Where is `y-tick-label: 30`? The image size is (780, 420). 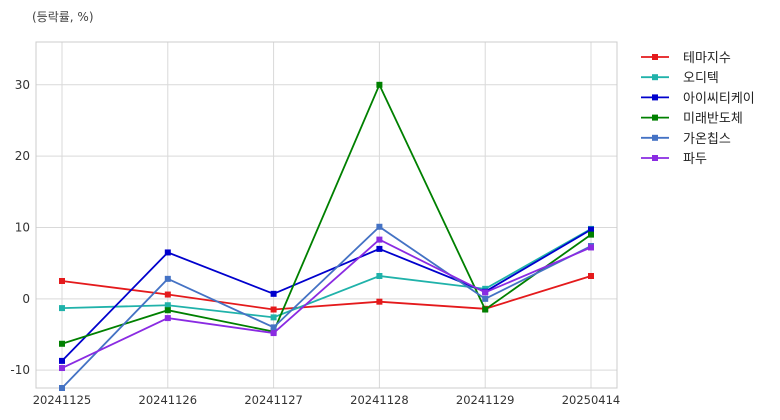 y-tick-label: 30 is located at coordinates (22, 85).